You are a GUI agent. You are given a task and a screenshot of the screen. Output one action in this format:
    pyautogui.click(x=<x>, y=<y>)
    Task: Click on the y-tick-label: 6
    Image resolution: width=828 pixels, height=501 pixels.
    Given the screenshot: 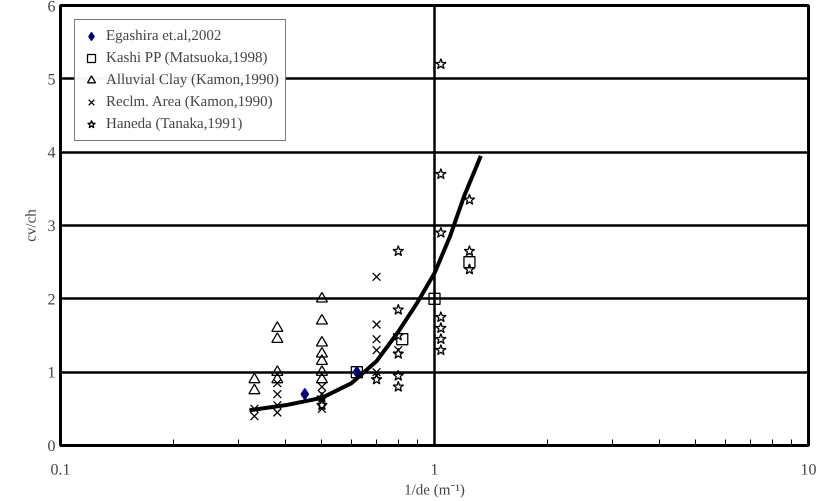 What is the action you would take?
    pyautogui.click(x=52, y=8)
    